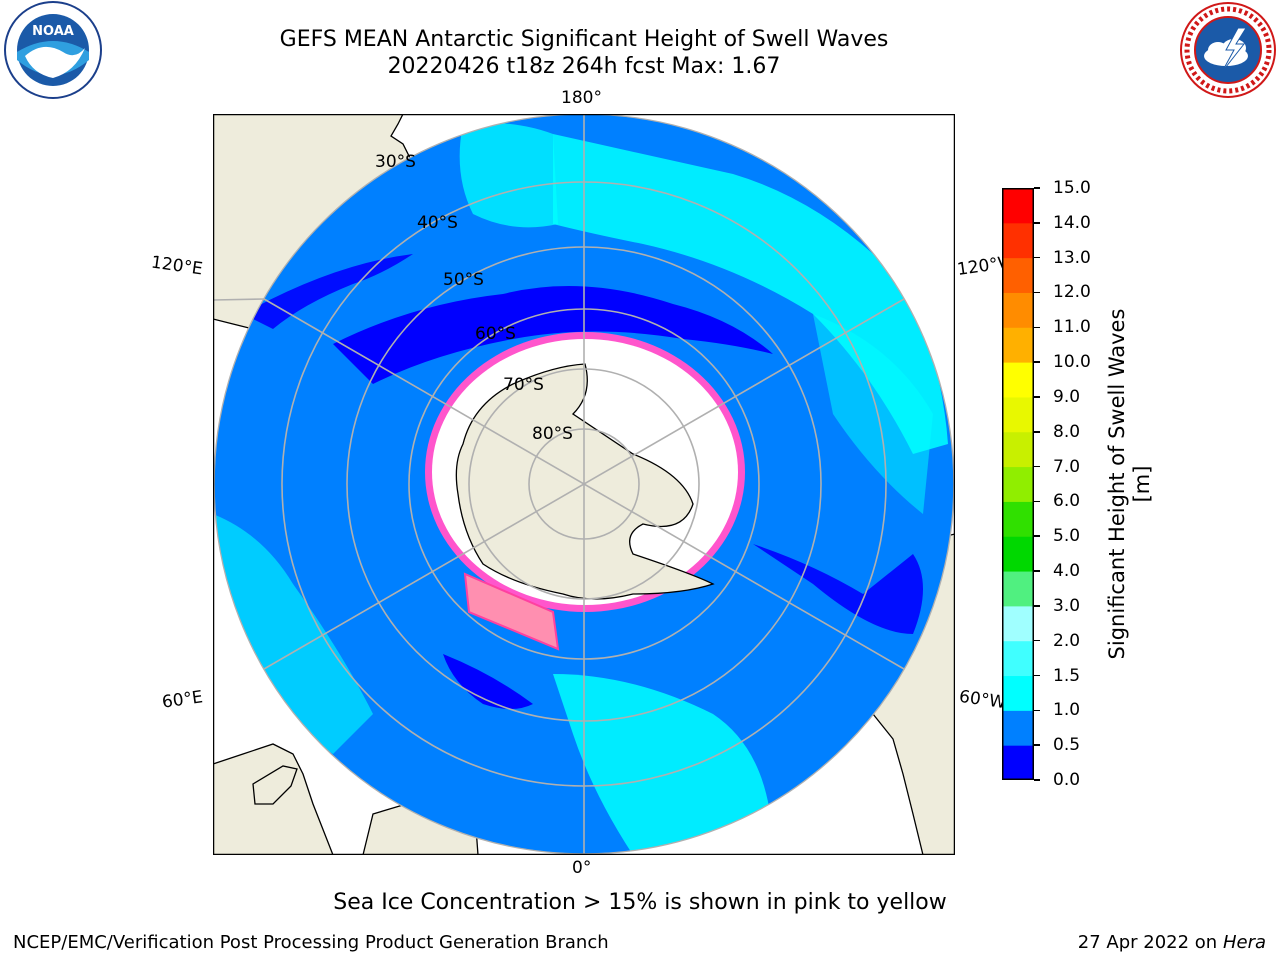 The image size is (1280, 960). What do you see at coordinates (275, 785) in the screenshot?
I see `madagascar-land` at bounding box center [275, 785].